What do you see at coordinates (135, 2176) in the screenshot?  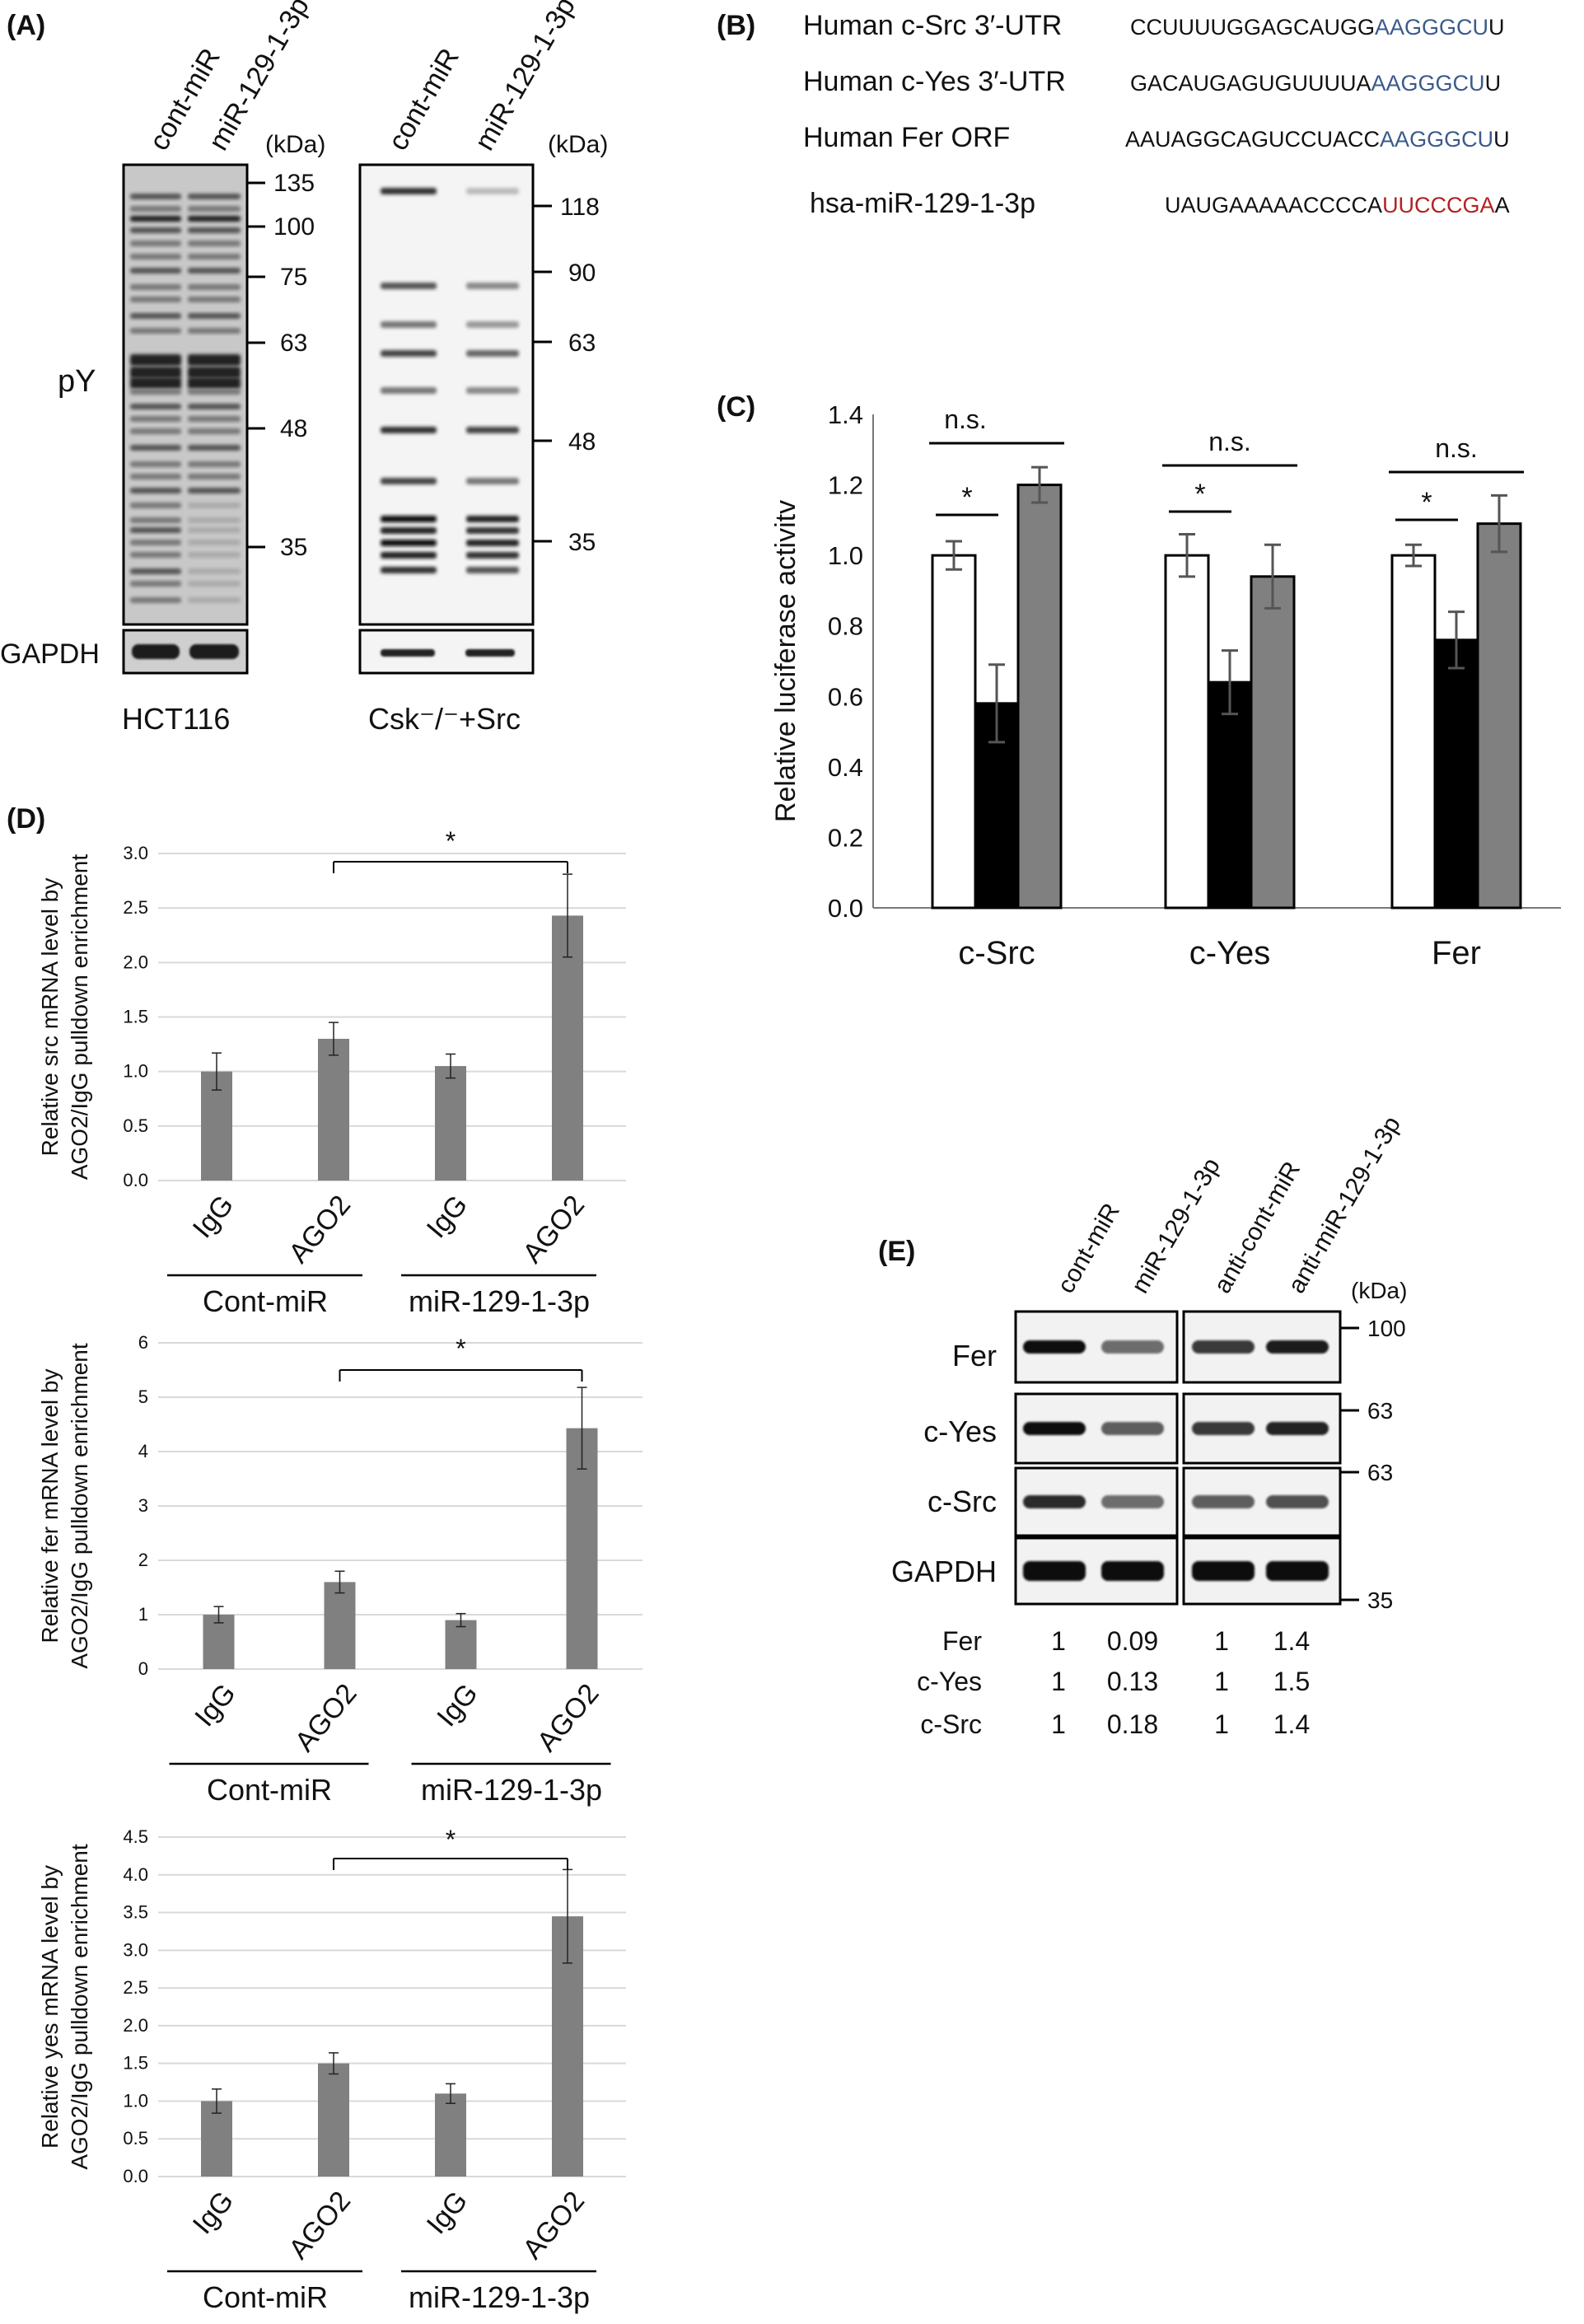 I see `y-tick-label: 0.0` at bounding box center [135, 2176].